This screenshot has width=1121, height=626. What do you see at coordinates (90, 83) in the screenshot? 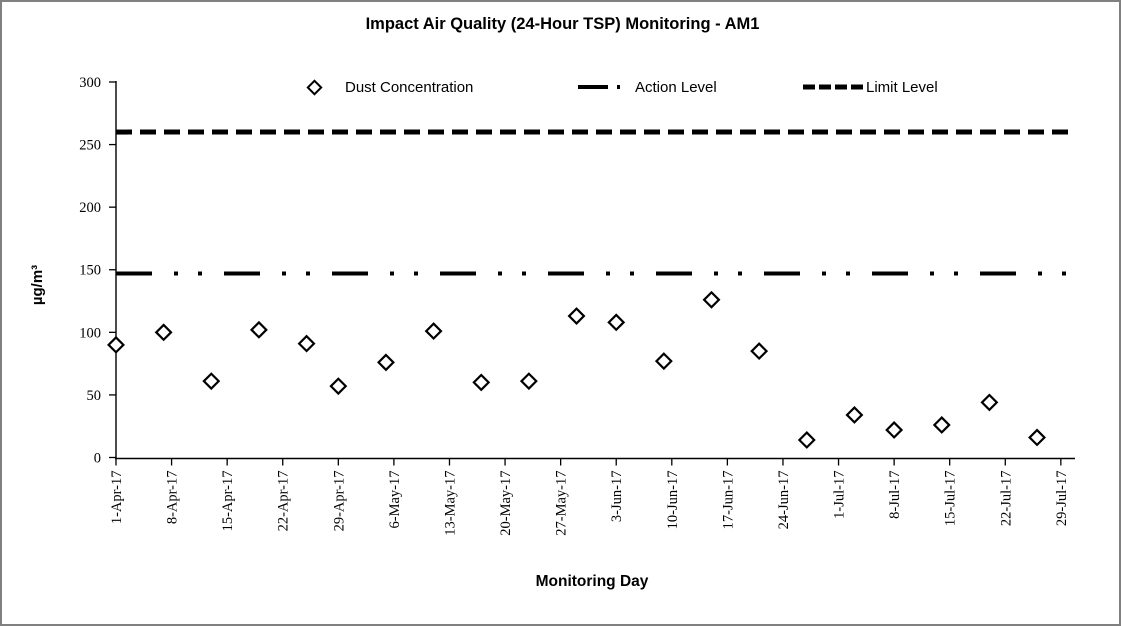
I see `y-tick-label: 300` at bounding box center [90, 83].